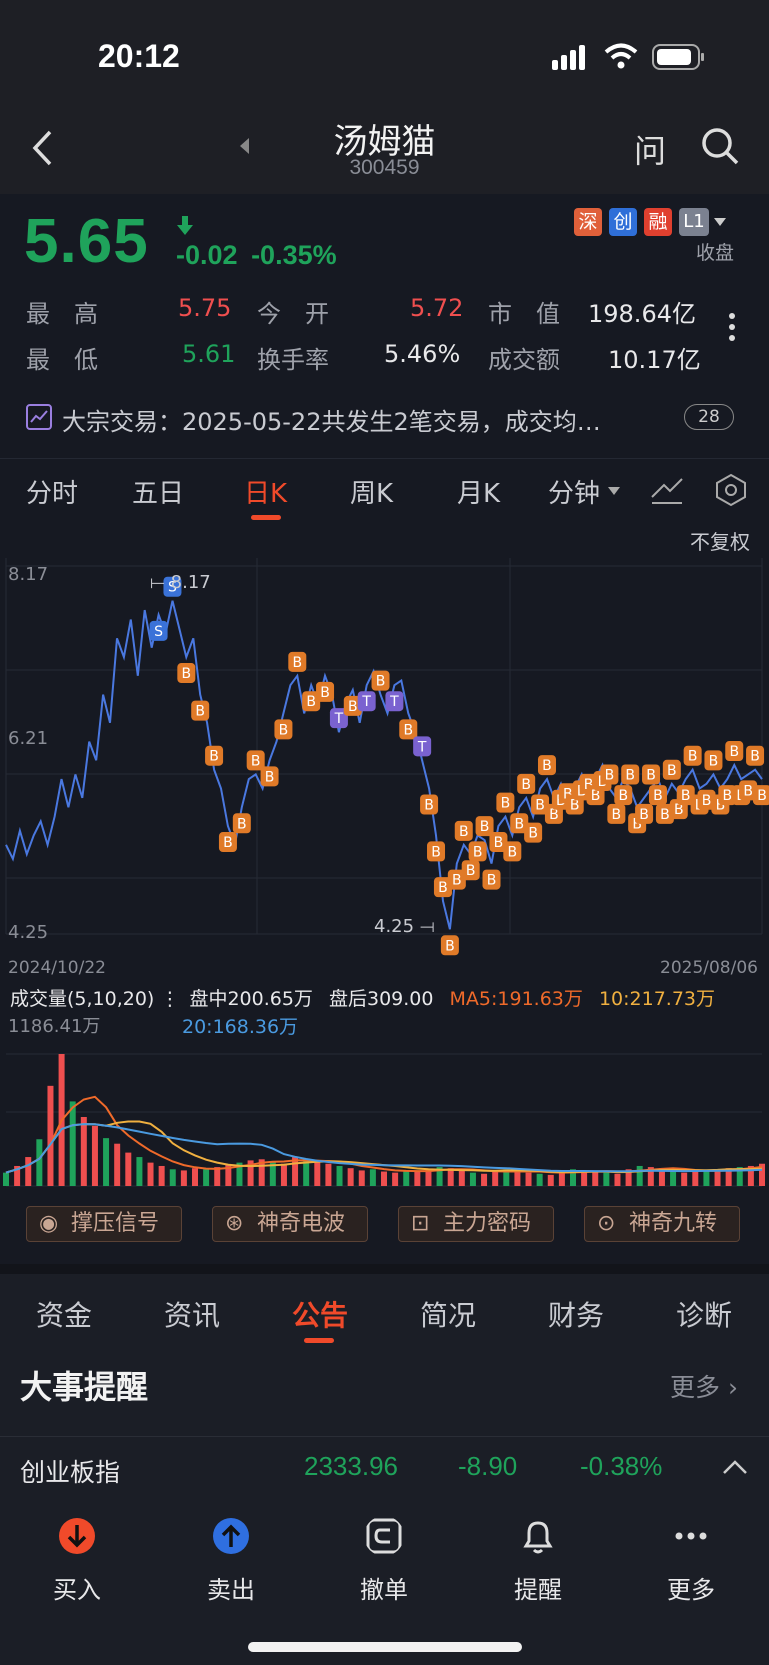 This screenshot has width=769, height=1665. What do you see at coordinates (158, 494) in the screenshot?
I see `tab-five-day: 五日` at bounding box center [158, 494].